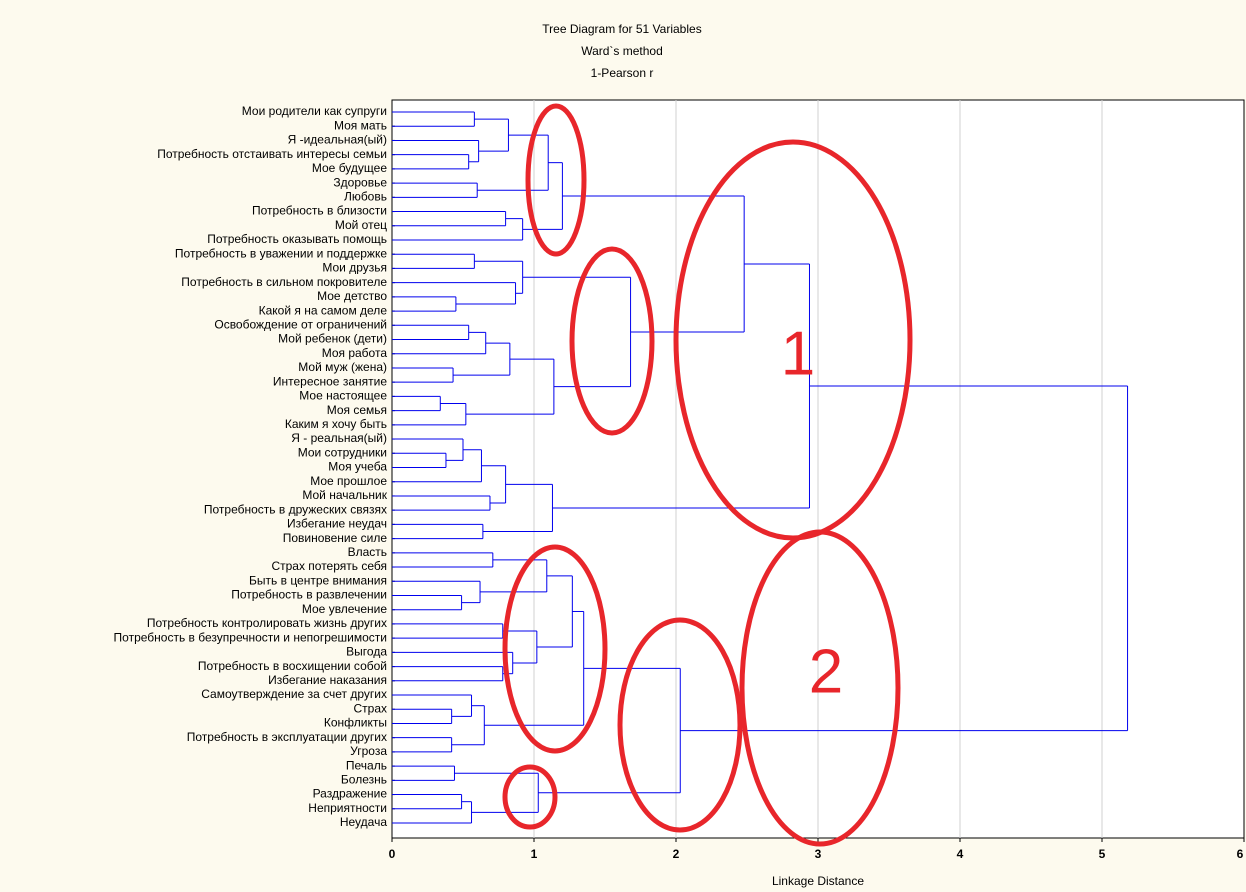  Describe the element at coordinates (272, 154) in the screenshot. I see `leaf-label: Потребность отстаивать интересы семьи` at that location.